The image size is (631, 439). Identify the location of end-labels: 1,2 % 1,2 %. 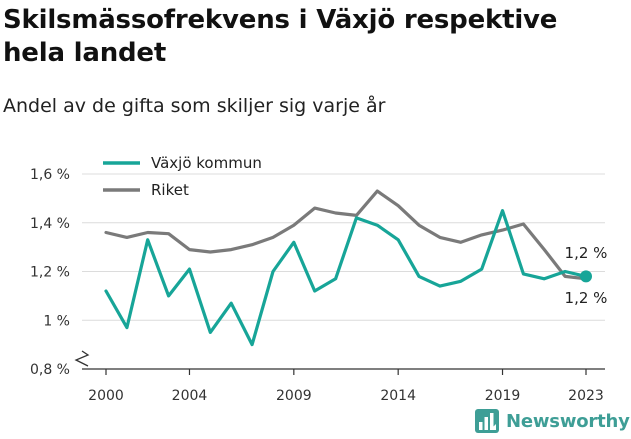
(586, 275).